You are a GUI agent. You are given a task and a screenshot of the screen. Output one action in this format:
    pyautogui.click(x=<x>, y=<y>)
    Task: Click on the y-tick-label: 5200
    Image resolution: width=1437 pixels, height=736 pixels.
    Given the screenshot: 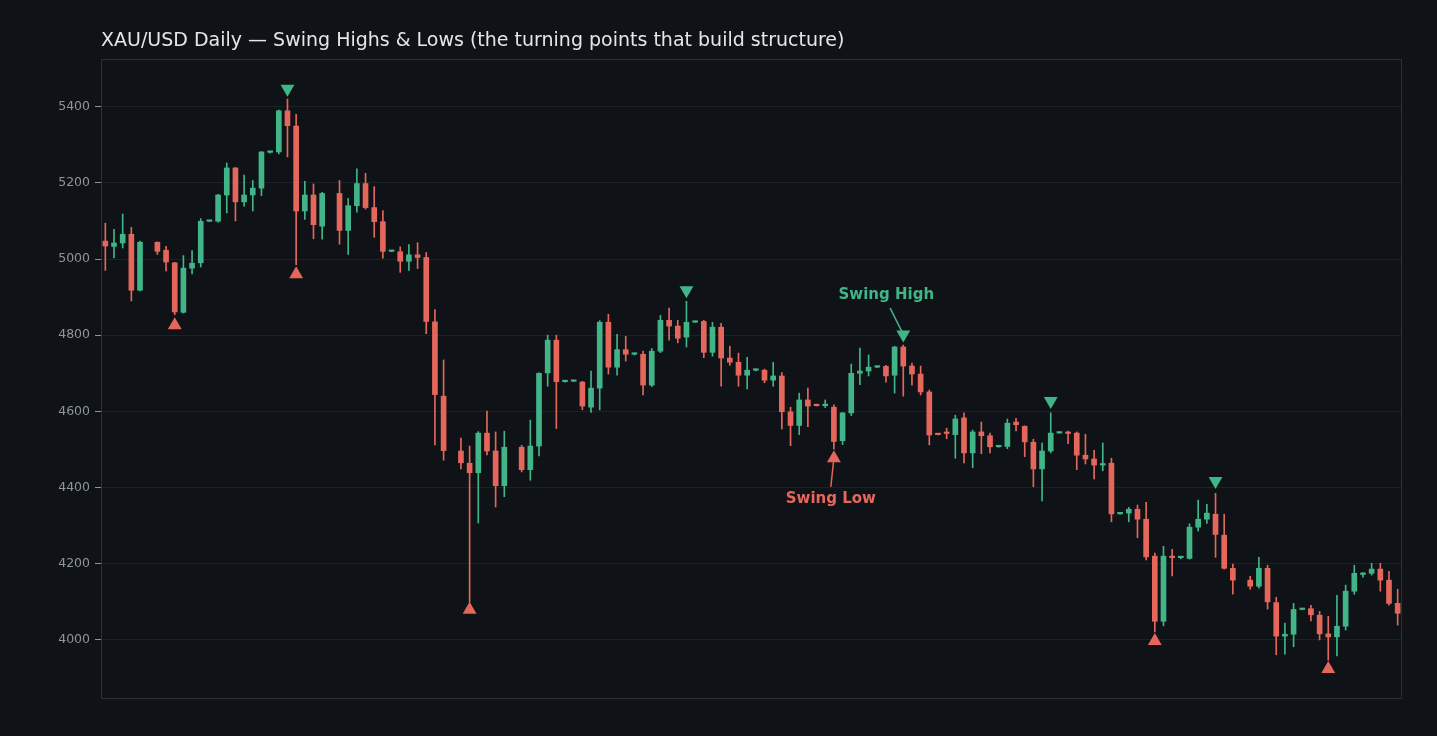 What is the action you would take?
    pyautogui.click(x=74, y=182)
    